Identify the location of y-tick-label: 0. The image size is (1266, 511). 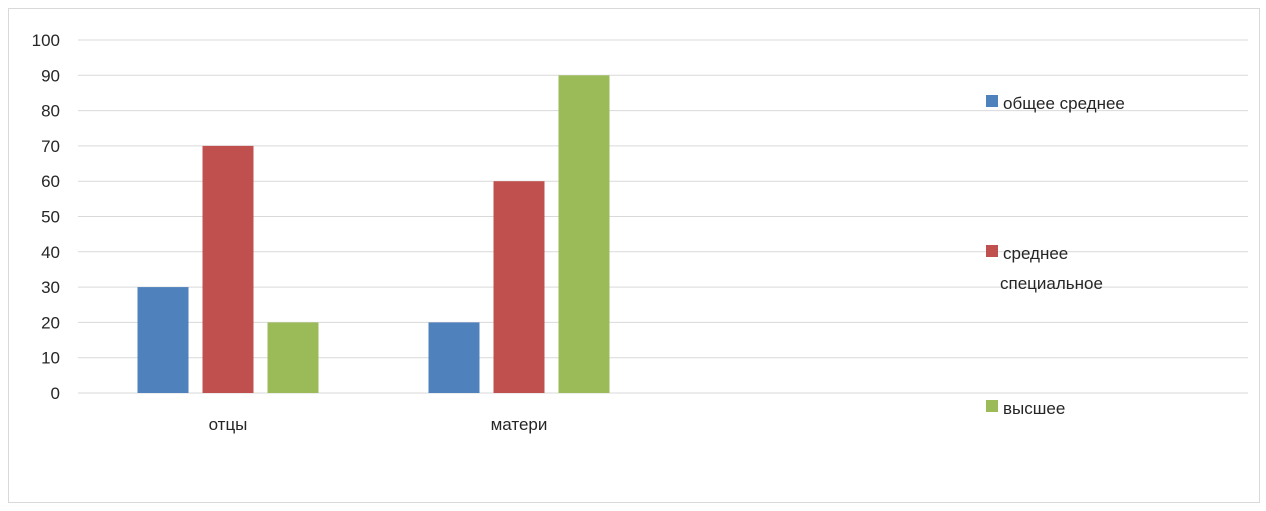
(55, 393).